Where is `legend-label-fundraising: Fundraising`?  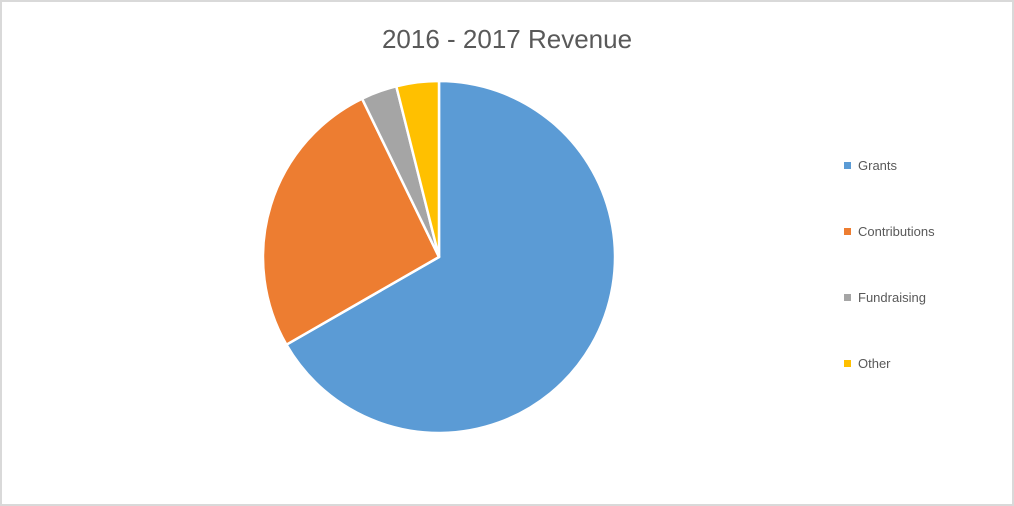 legend-label-fundraising: Fundraising is located at coordinates (892, 297).